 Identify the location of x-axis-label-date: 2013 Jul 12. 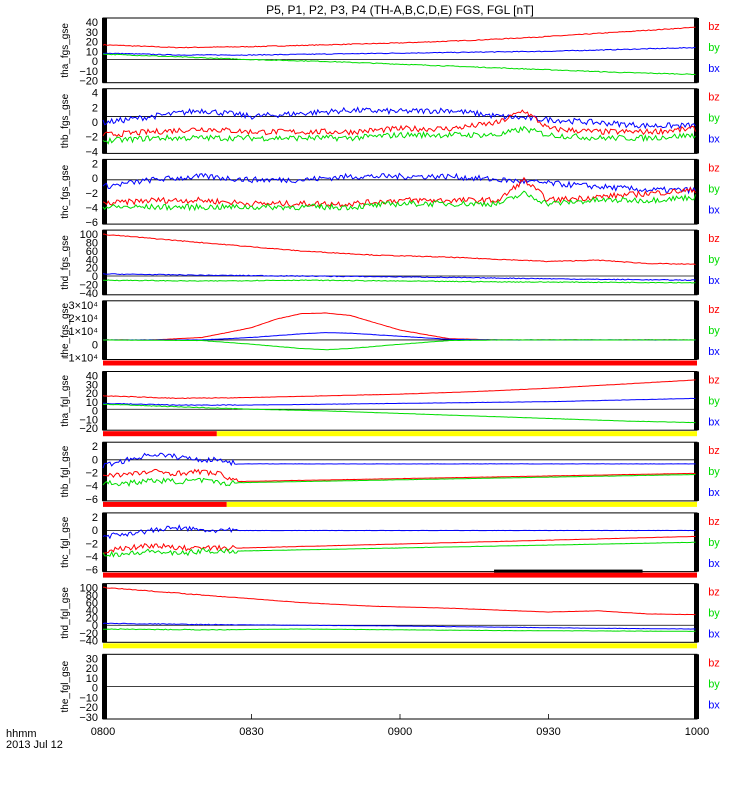
(34, 745).